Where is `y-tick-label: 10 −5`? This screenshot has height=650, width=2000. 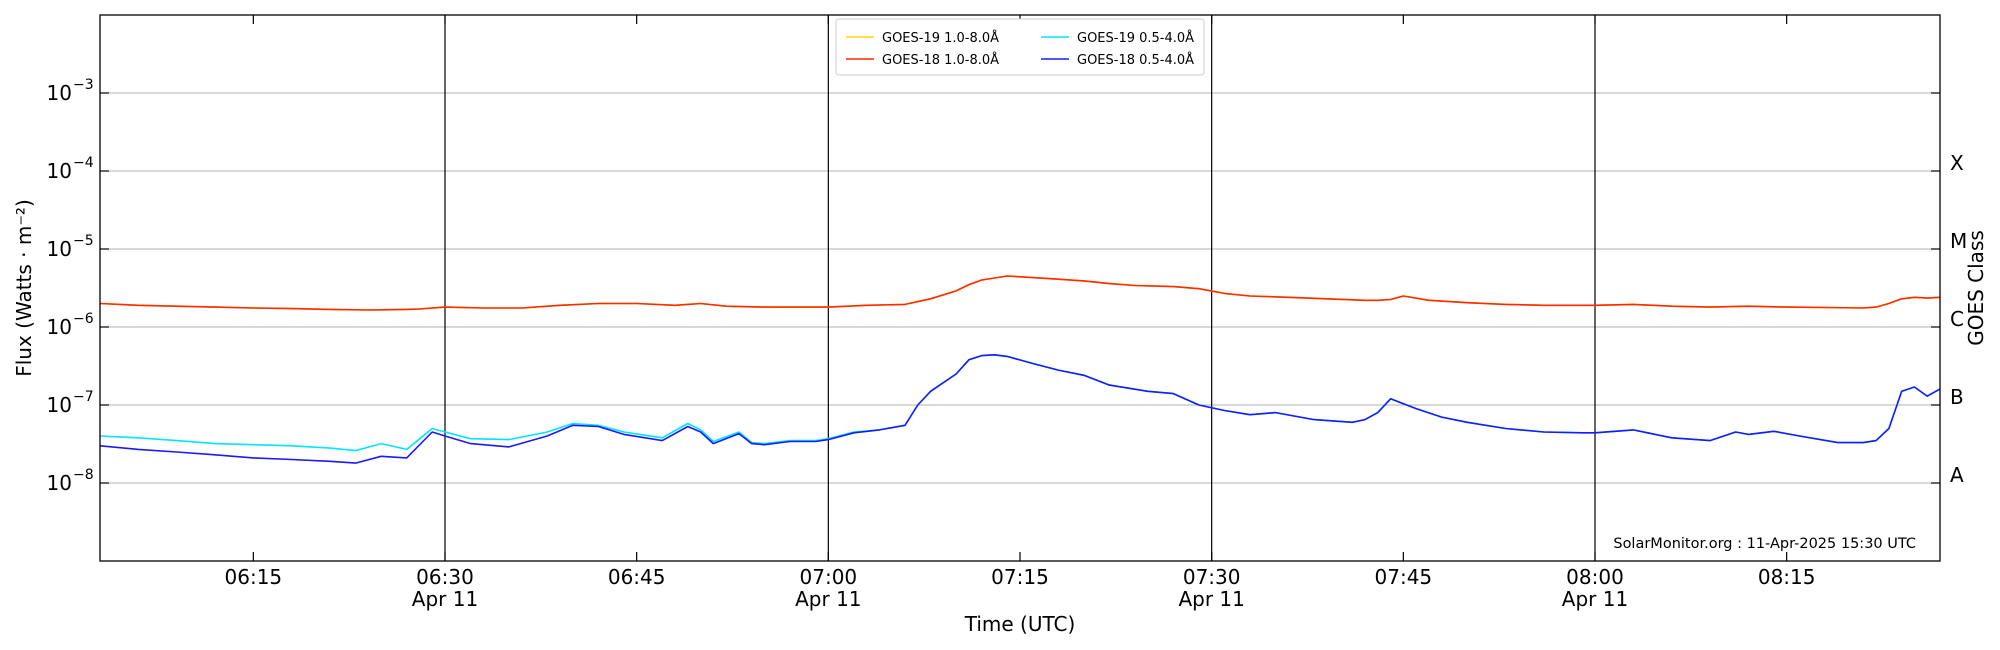
y-tick-label: 10 −5 is located at coordinates (70, 247).